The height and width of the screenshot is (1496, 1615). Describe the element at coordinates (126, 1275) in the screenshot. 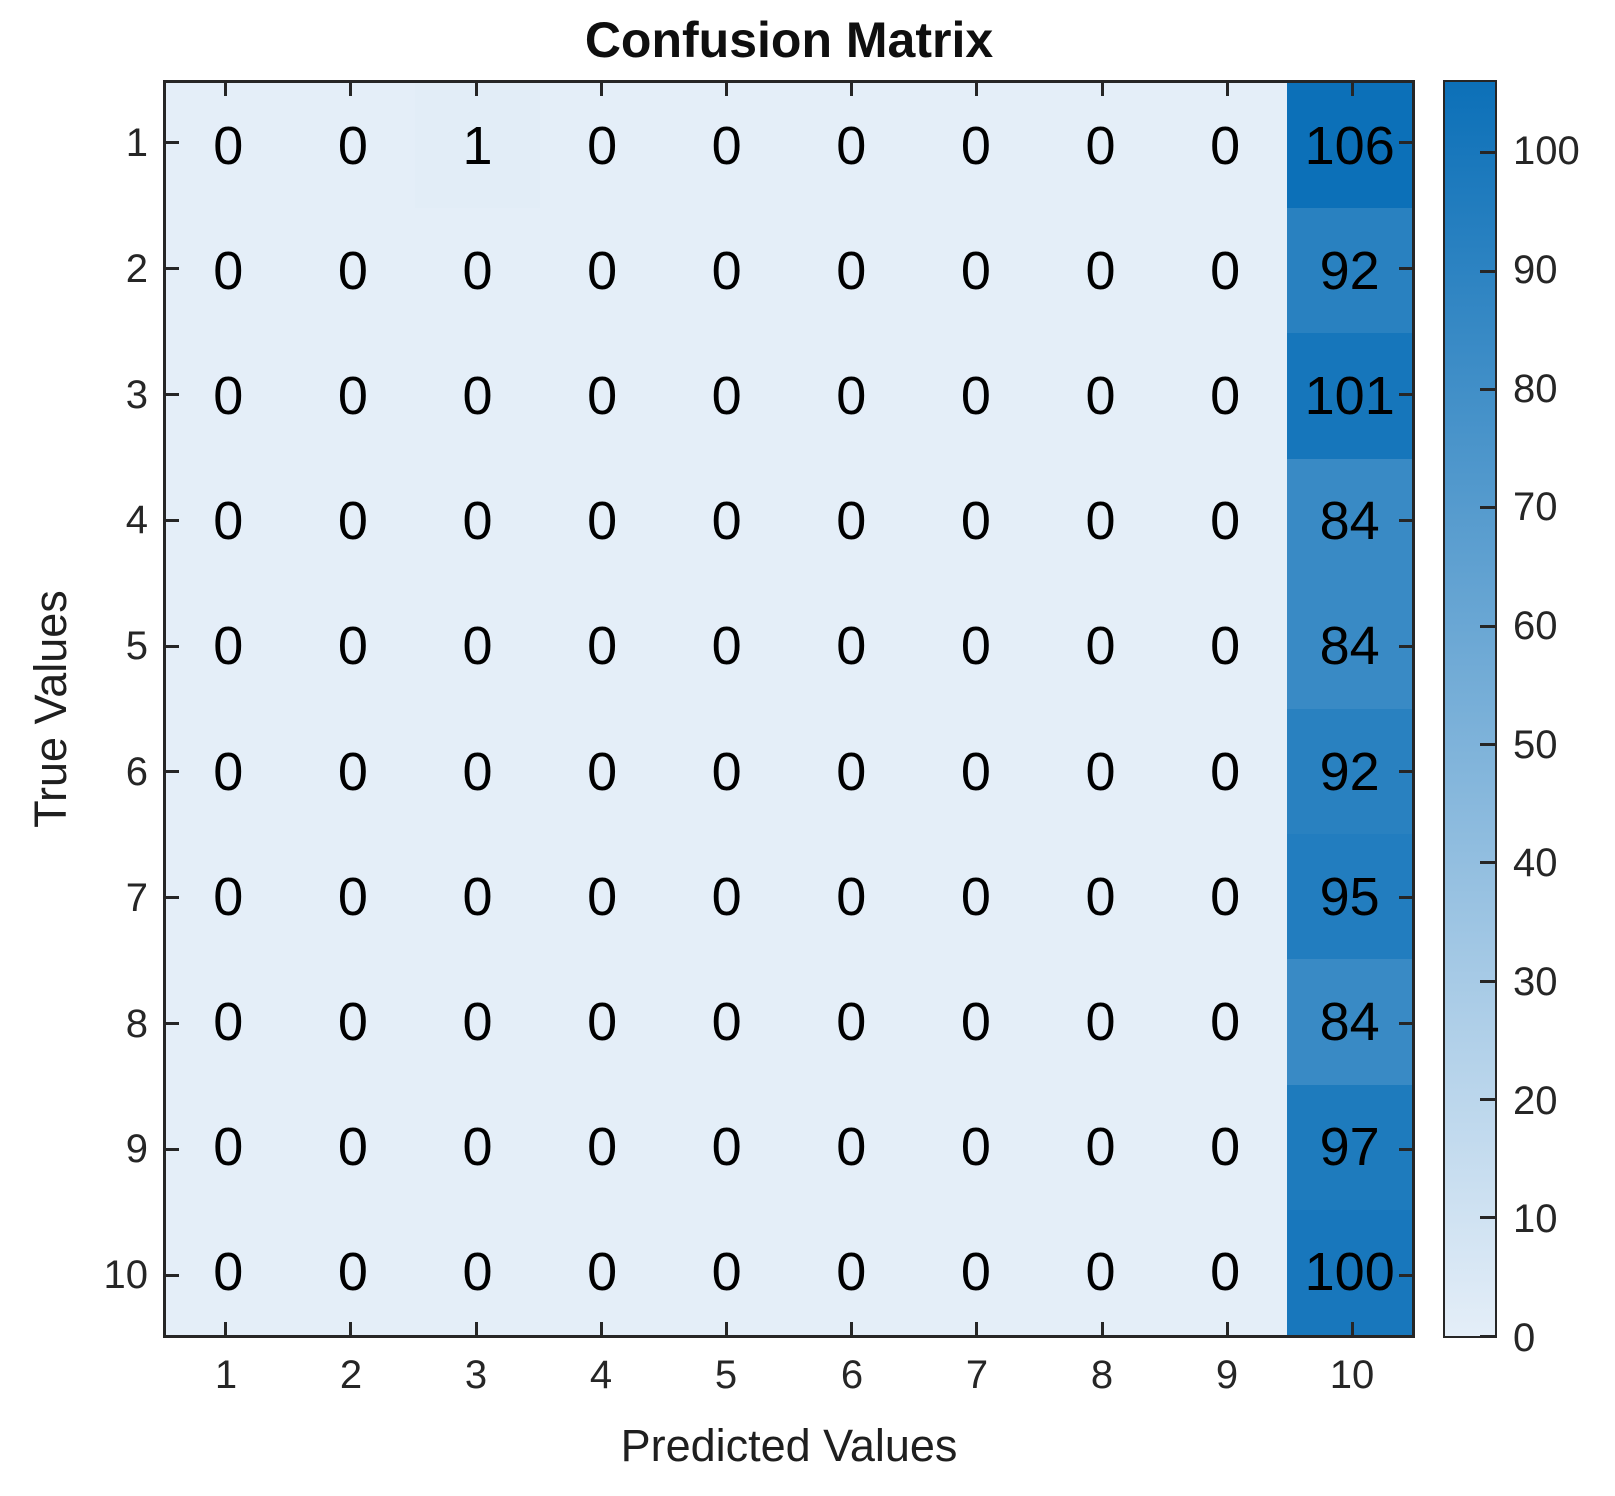

I see `y-tick-label-10: 10` at that location.